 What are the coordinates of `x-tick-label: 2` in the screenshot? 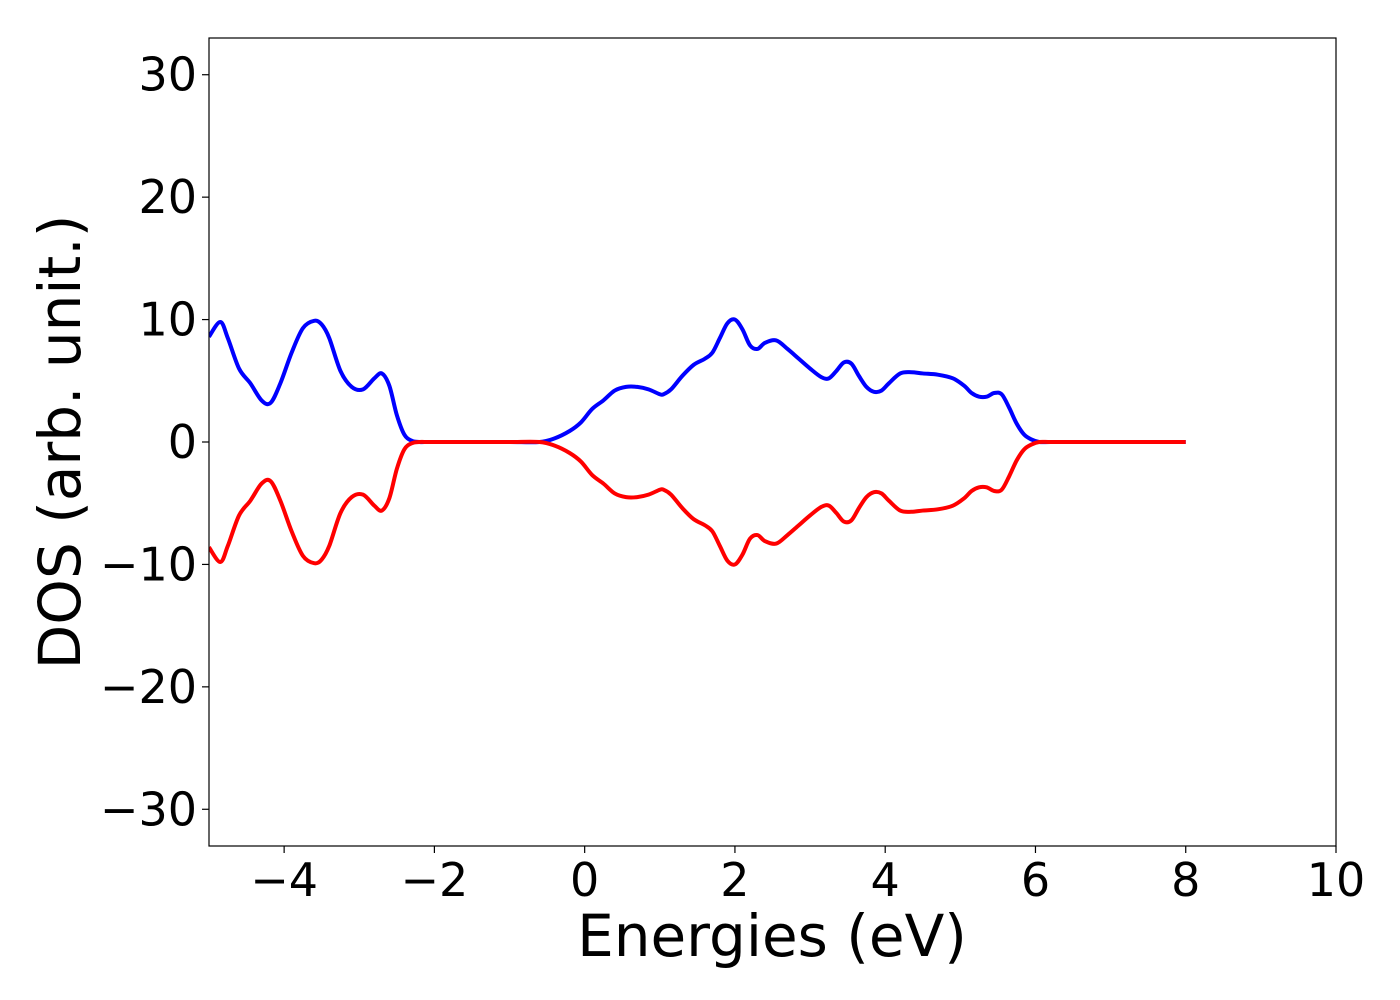 It's located at (734, 880).